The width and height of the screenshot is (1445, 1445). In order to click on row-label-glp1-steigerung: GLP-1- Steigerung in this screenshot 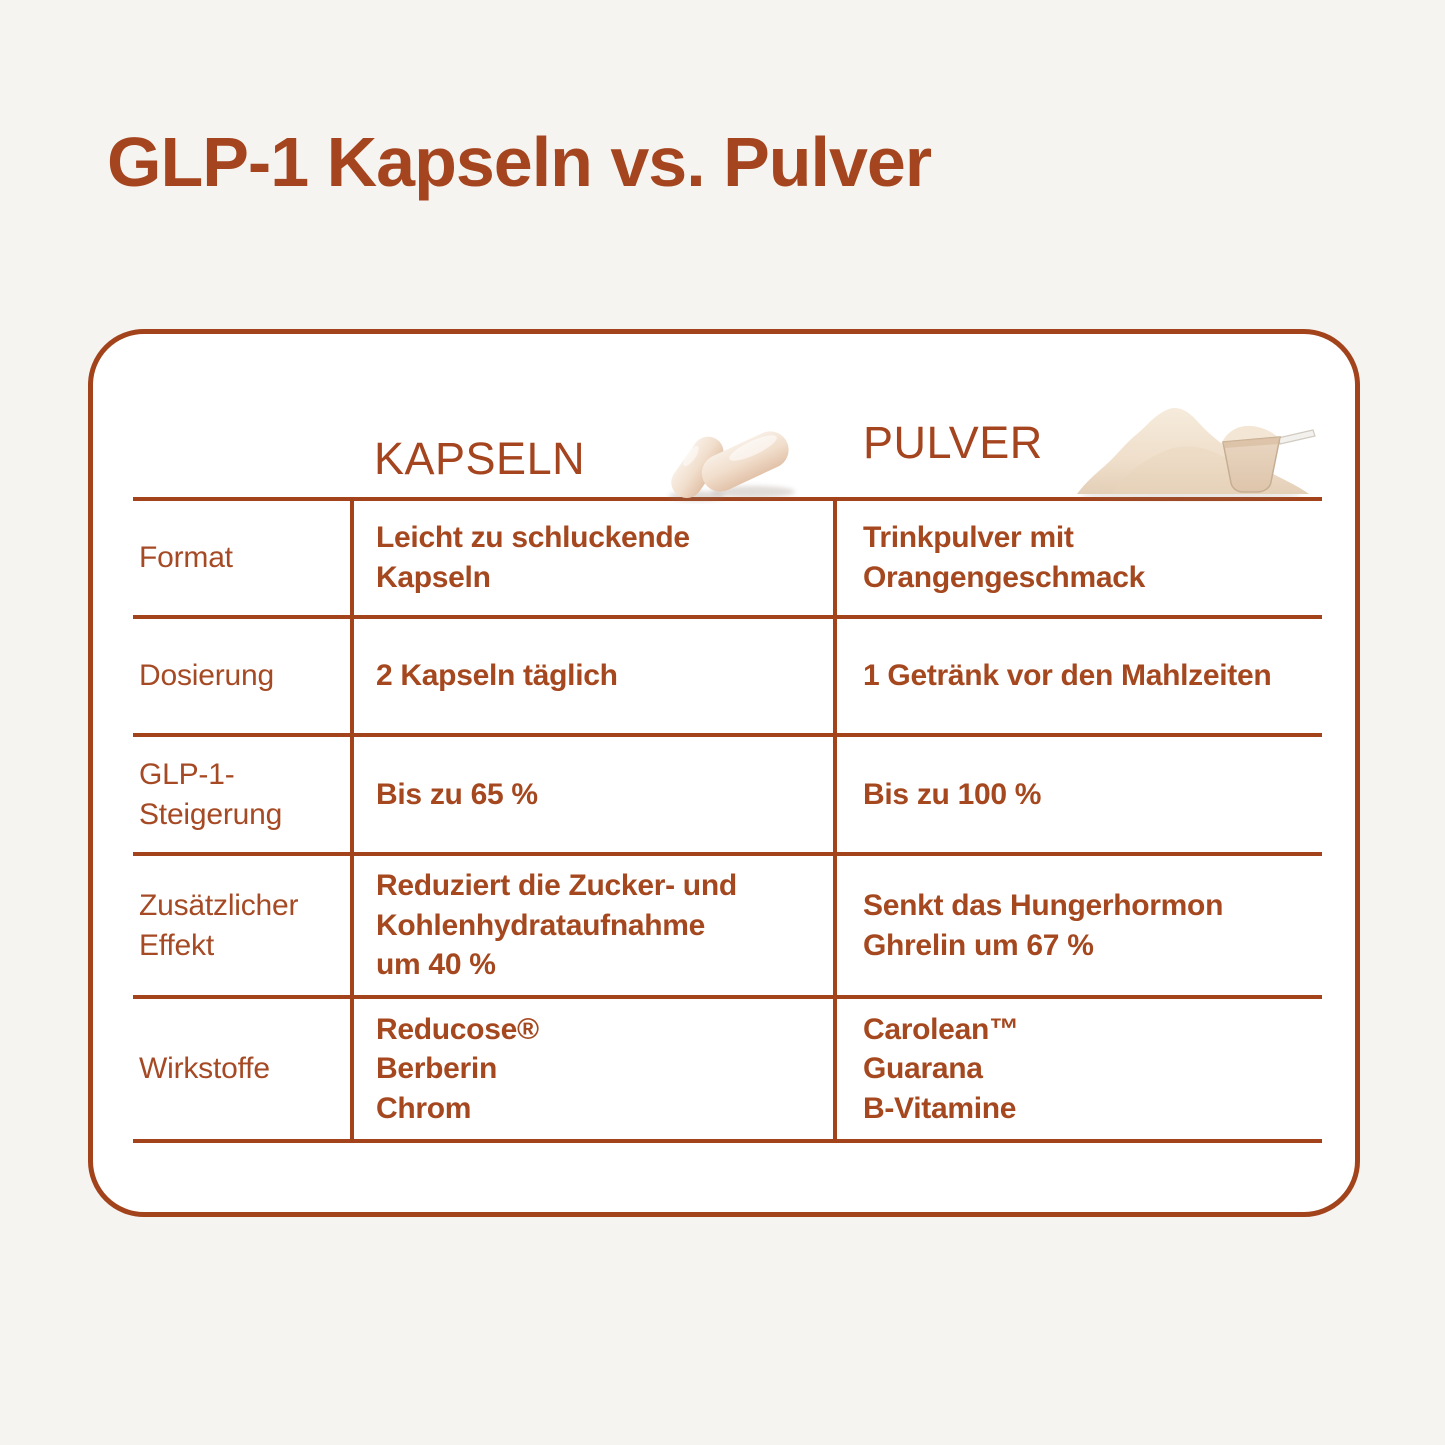, I will do `click(211, 794)`.